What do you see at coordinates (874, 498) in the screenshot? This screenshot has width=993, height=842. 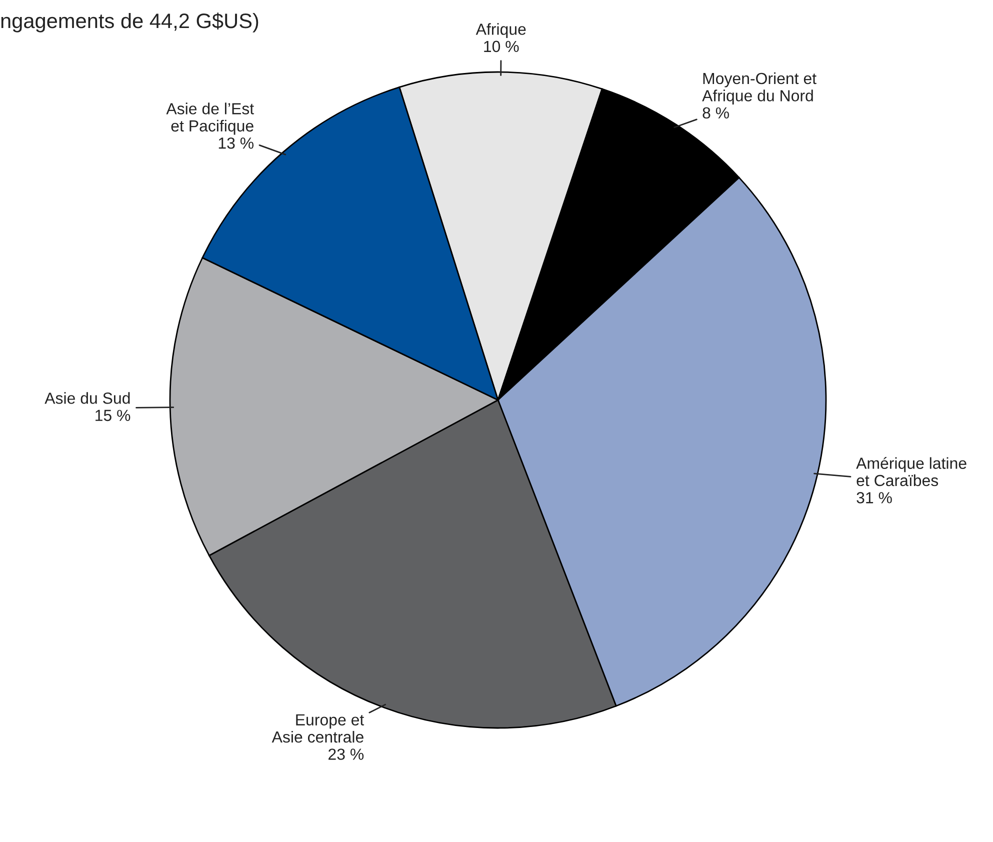 I see `data-label: 31 %` at bounding box center [874, 498].